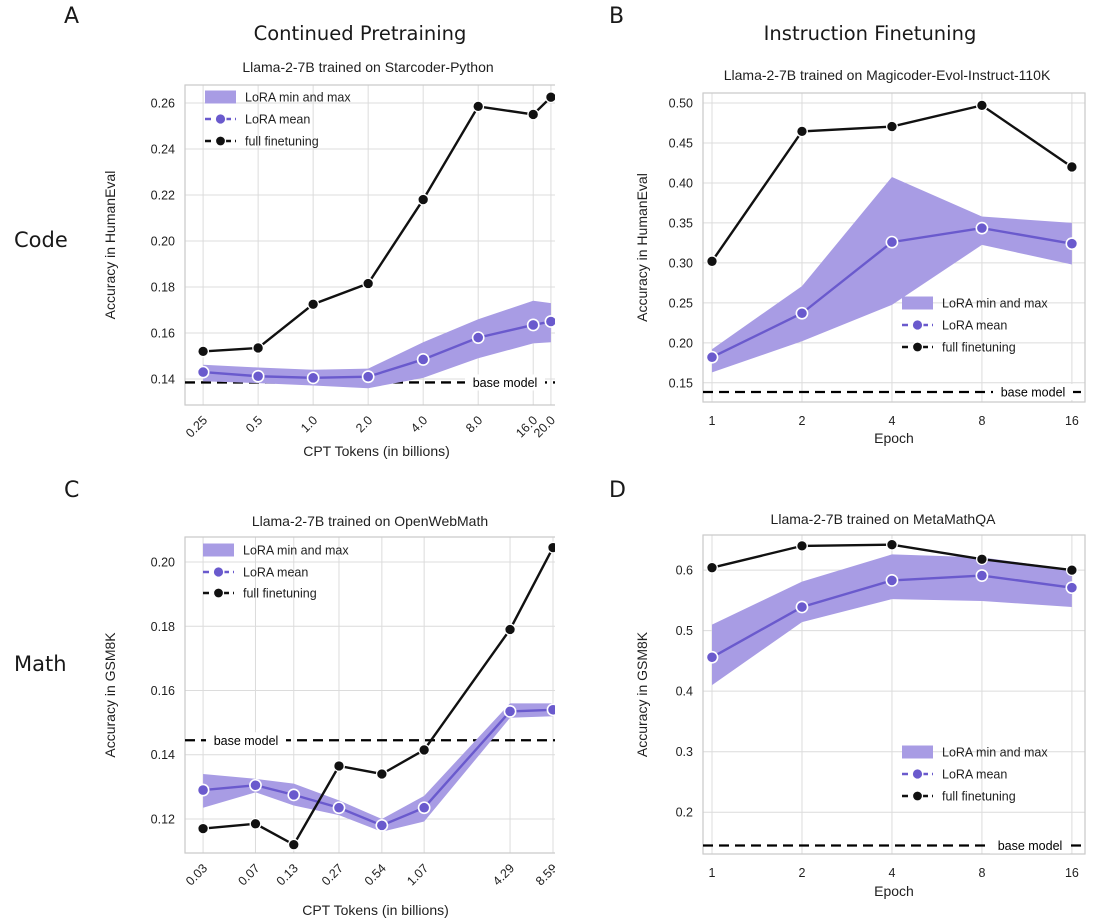 Image resolution: width=1110 pixels, height=923 pixels. Describe the element at coordinates (196, 874) in the screenshot. I see `svg-text: 0.03` at that location.